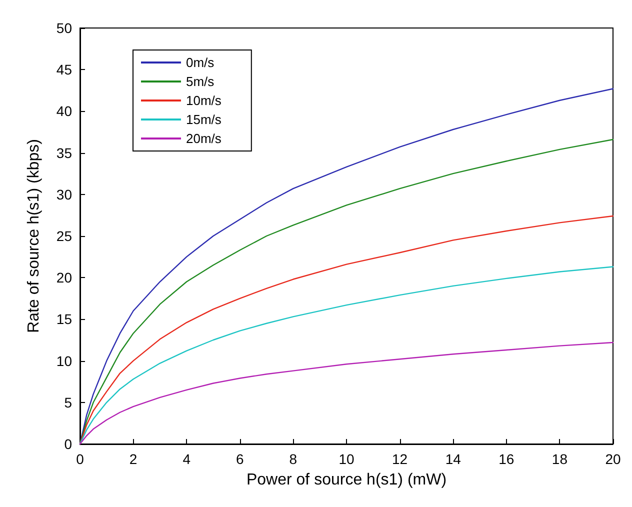 The width and height of the screenshot is (632, 507). What do you see at coordinates (186, 459) in the screenshot?
I see `x-tick-label: 4` at bounding box center [186, 459].